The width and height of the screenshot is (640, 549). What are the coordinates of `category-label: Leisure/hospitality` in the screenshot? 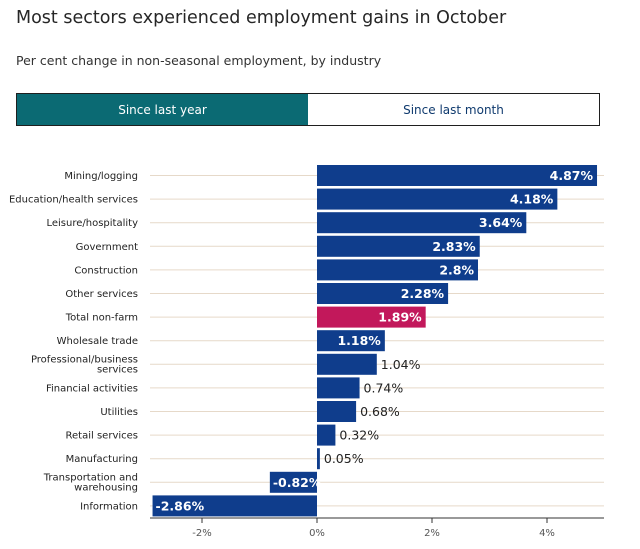 It's located at (92, 223).